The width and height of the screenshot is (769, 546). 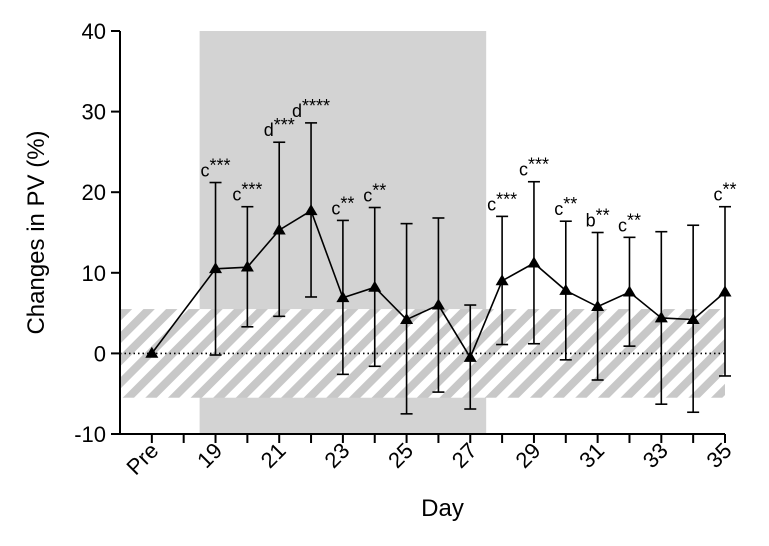 What do you see at coordinates (90, 434) in the screenshot?
I see `y-tick-label: -10` at bounding box center [90, 434].